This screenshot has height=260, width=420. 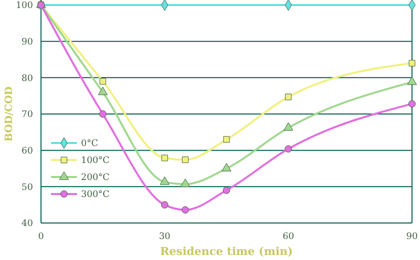 What do you see at coordinates (95, 195) in the screenshot?
I see `legend-label: 300°C` at bounding box center [95, 195].